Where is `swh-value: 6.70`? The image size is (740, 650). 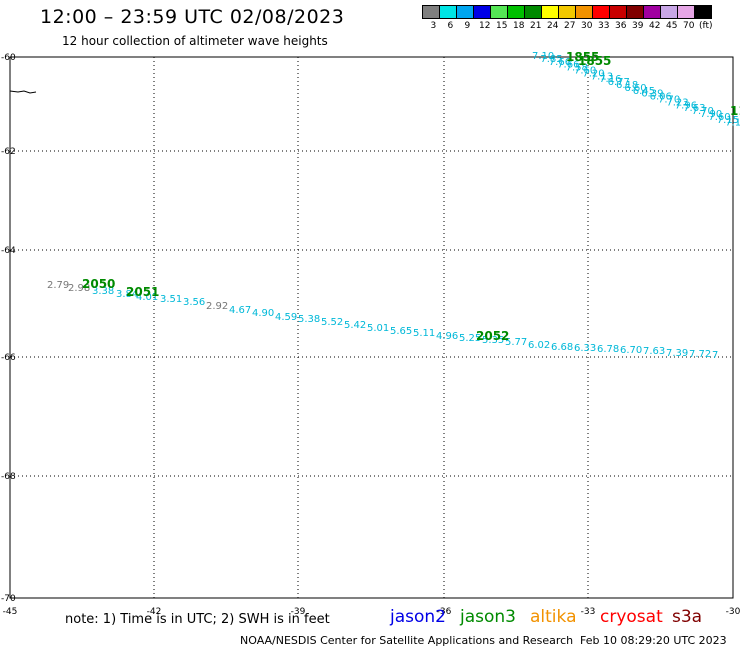
swh-value: 6.70 is located at coordinates (631, 350).